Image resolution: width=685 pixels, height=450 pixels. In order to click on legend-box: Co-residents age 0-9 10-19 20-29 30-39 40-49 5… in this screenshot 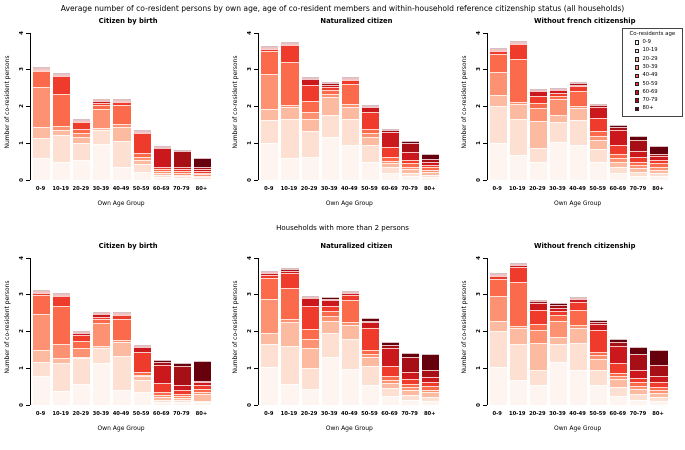, I will do `click(652, 73)`.